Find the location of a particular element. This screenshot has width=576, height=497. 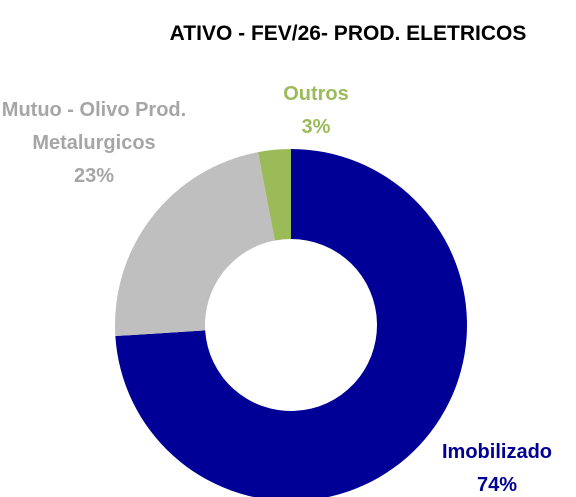

value-label: 74% is located at coordinates (497, 485).